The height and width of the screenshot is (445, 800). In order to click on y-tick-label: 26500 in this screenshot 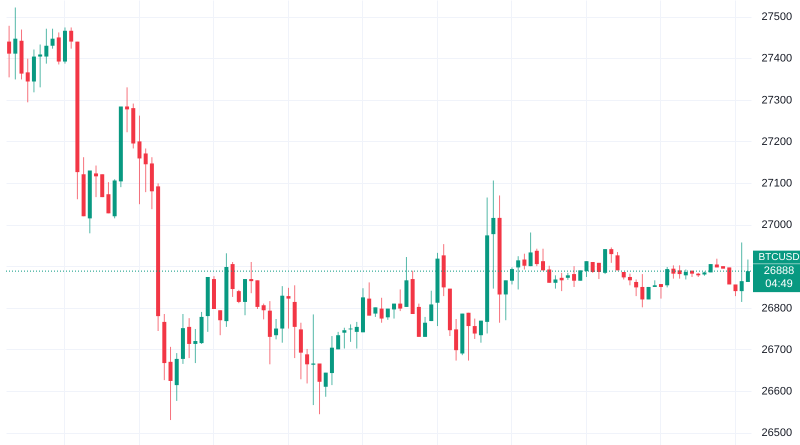, I will do `click(777, 433)`.